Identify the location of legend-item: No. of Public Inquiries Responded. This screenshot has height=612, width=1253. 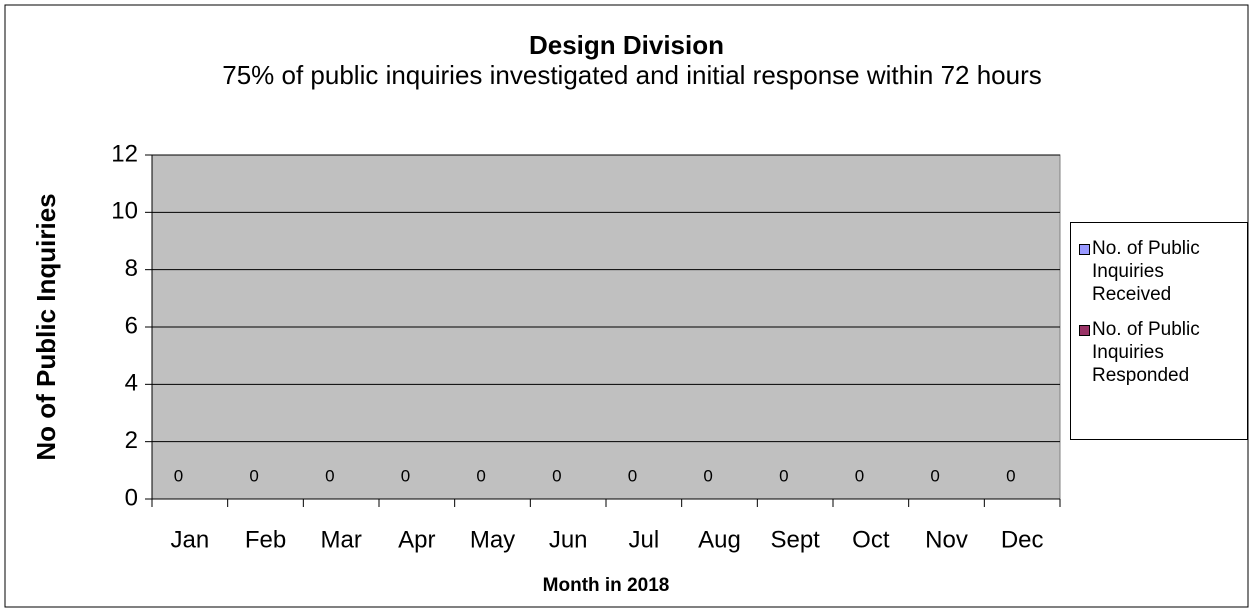
(1161, 352).